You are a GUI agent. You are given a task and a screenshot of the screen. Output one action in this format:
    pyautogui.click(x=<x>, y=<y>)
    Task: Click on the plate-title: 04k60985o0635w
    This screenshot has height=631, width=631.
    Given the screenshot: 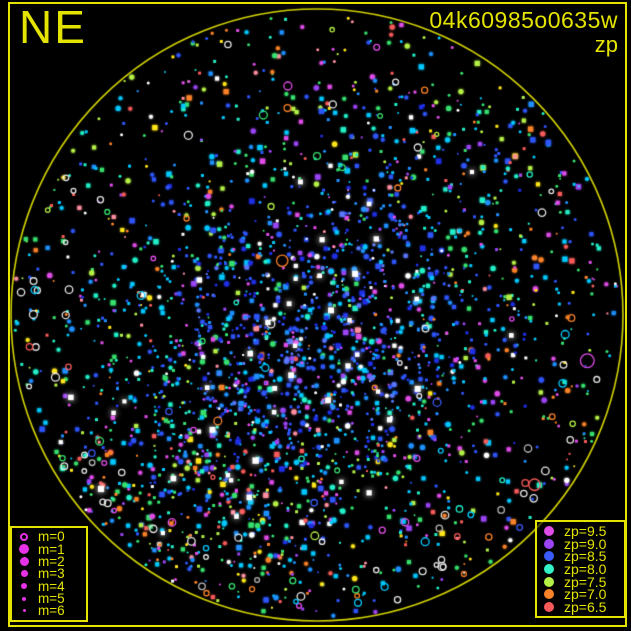 What is the action you would take?
    pyautogui.click(x=523, y=20)
    